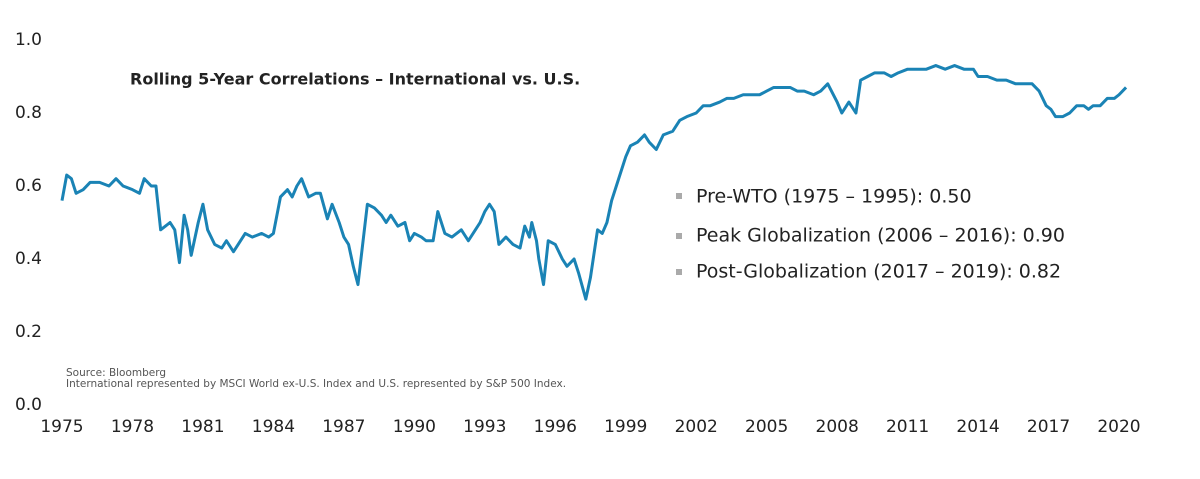 The height and width of the screenshot is (479, 1200). What do you see at coordinates (1048, 427) in the screenshot?
I see `x-tick-label: 2017` at bounding box center [1048, 427].